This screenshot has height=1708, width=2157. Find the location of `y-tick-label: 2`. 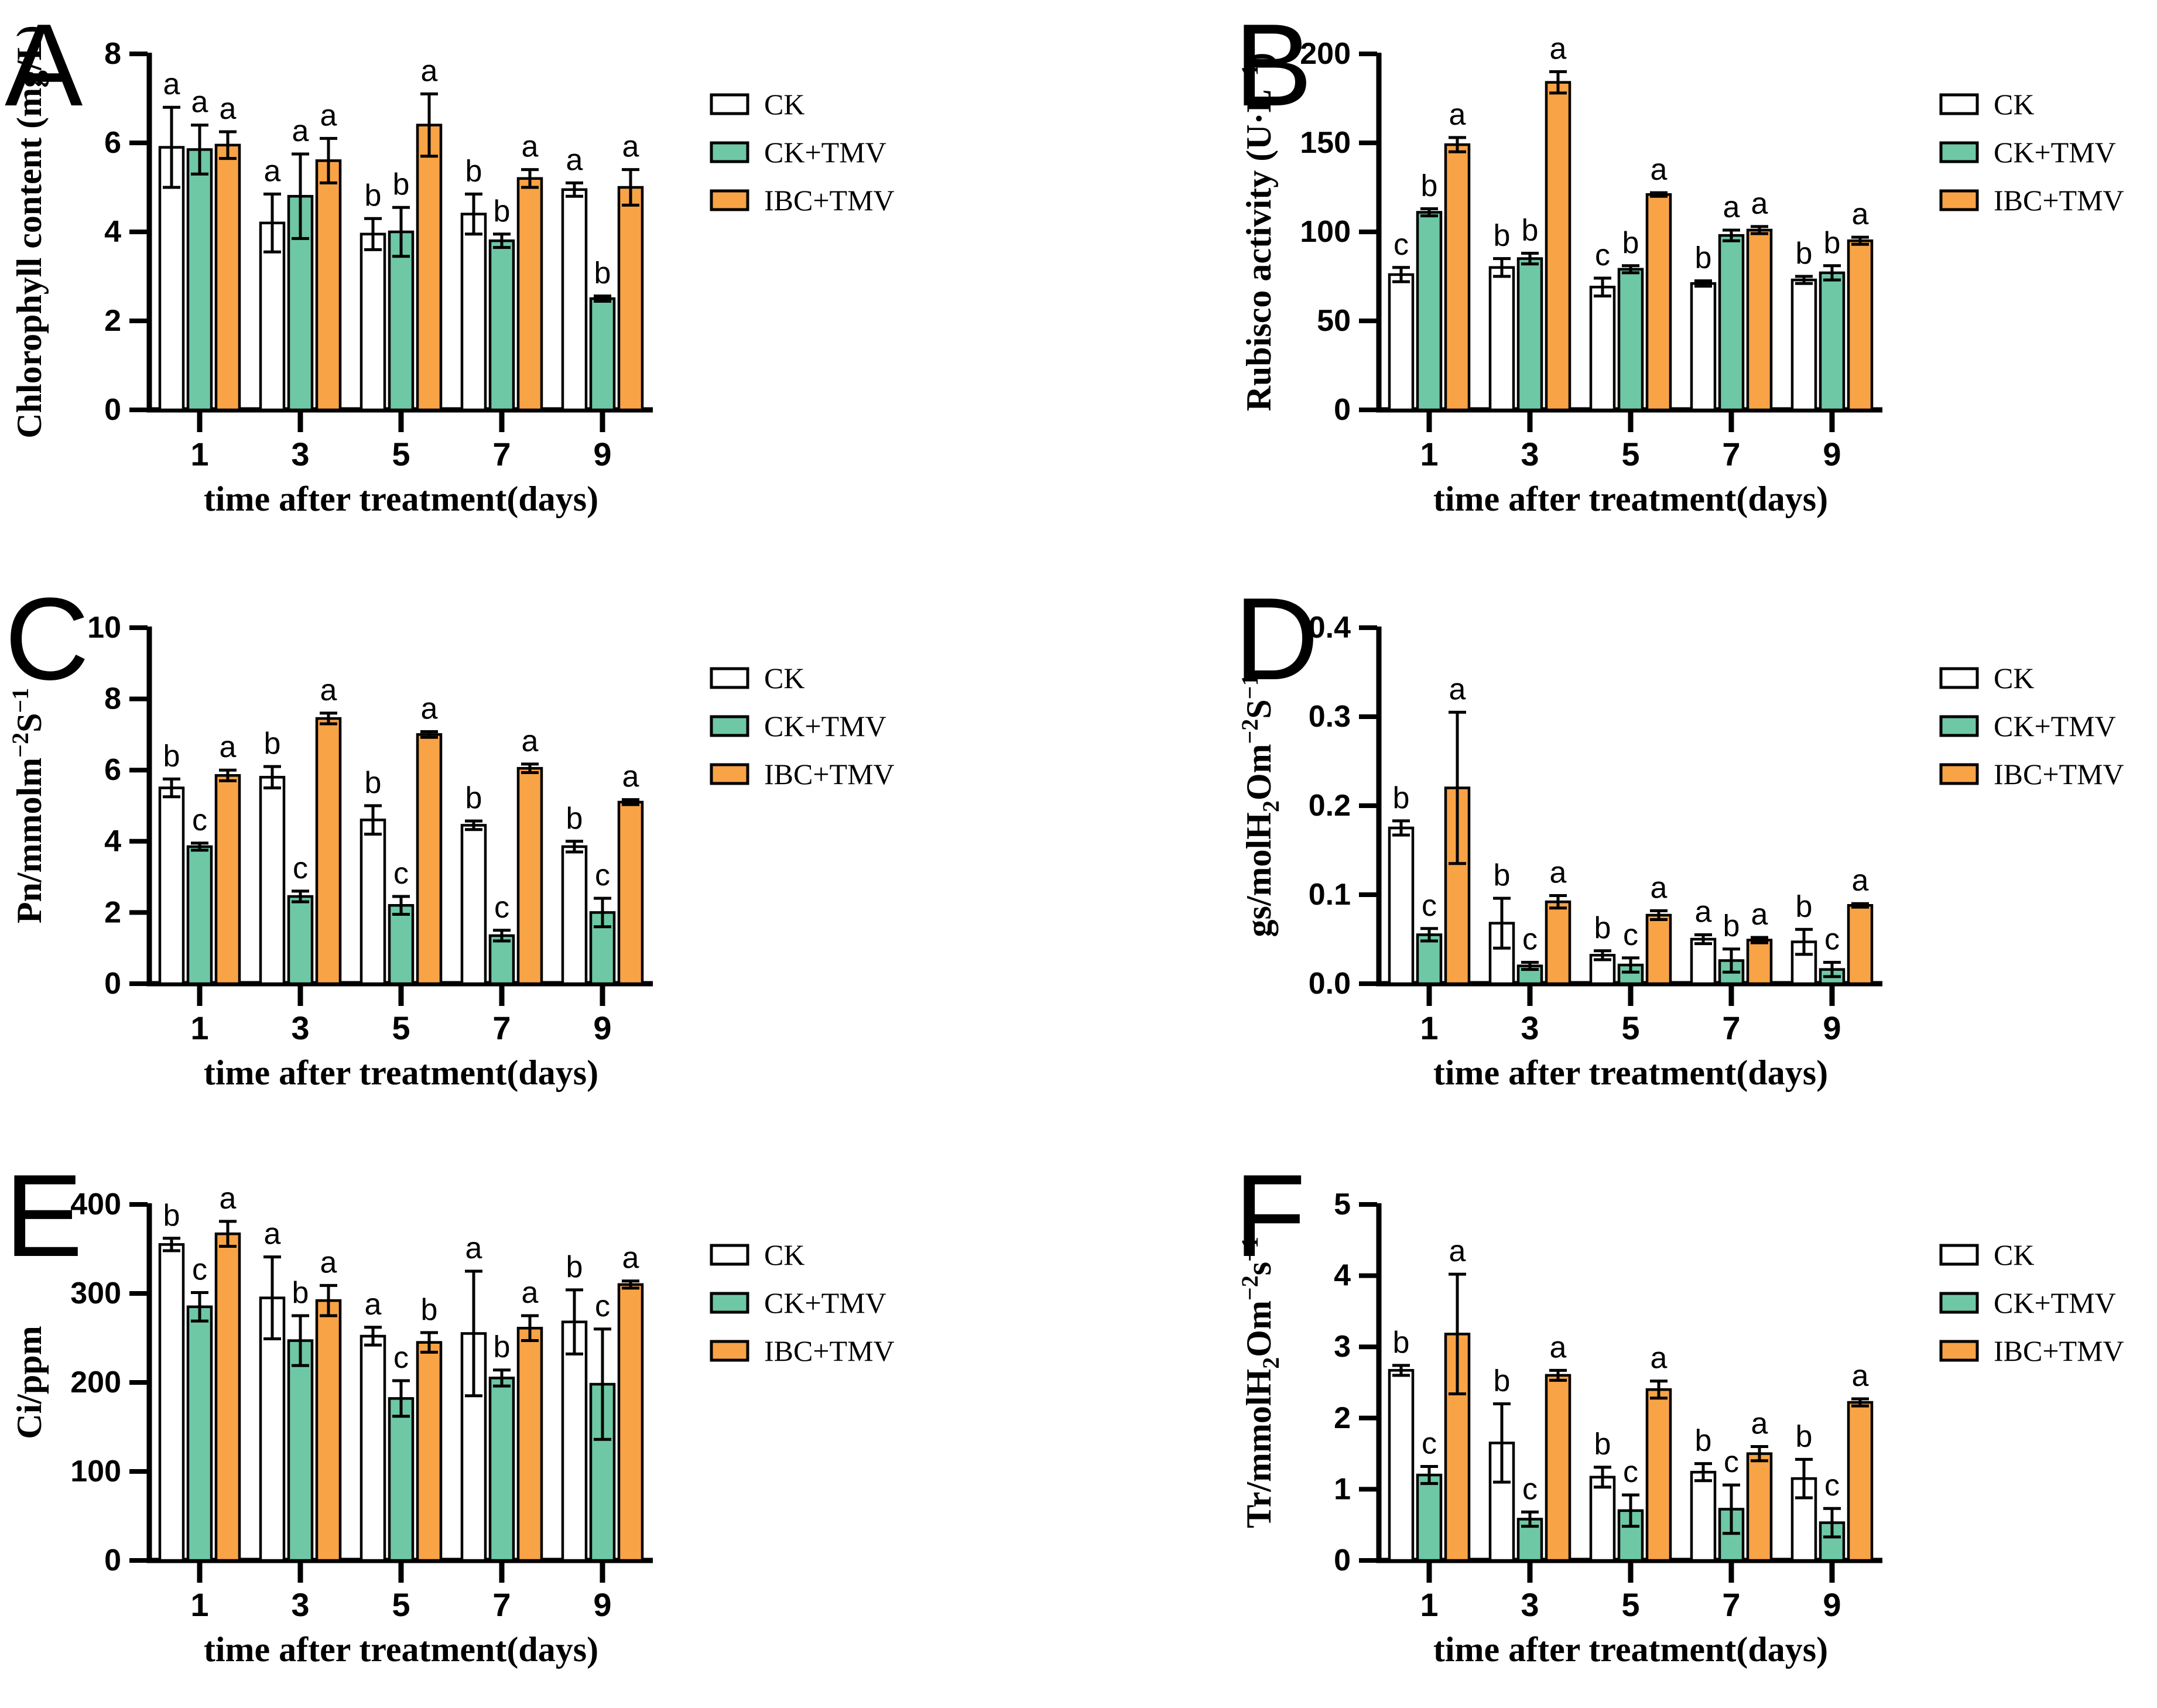

y-tick-label: 2 is located at coordinates (113, 321).